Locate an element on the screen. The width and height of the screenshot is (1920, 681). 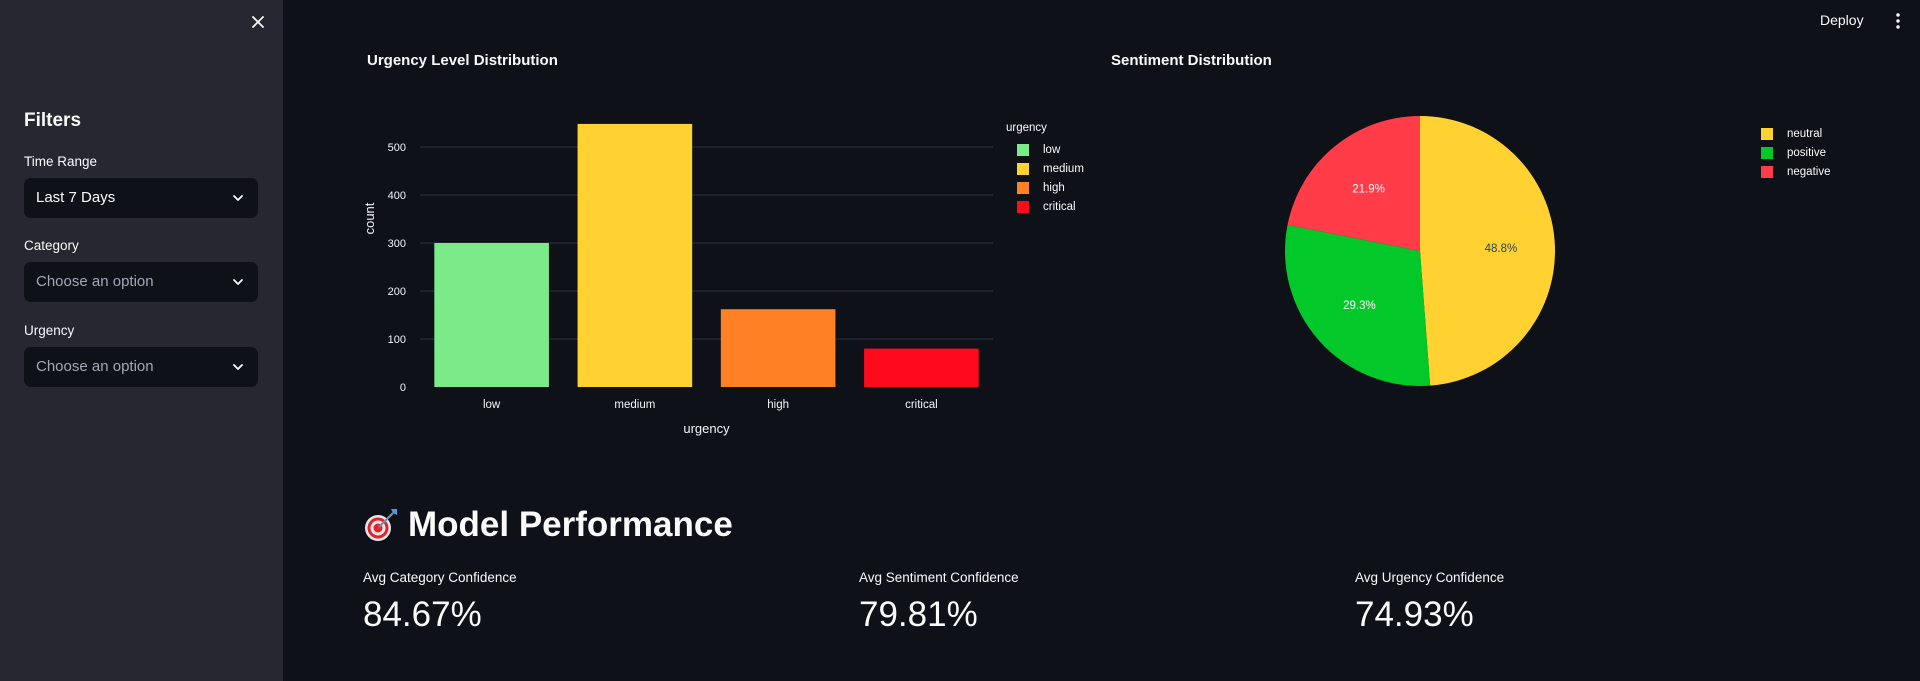
pie-slice-label: 48.8% is located at coordinates (1501, 249).